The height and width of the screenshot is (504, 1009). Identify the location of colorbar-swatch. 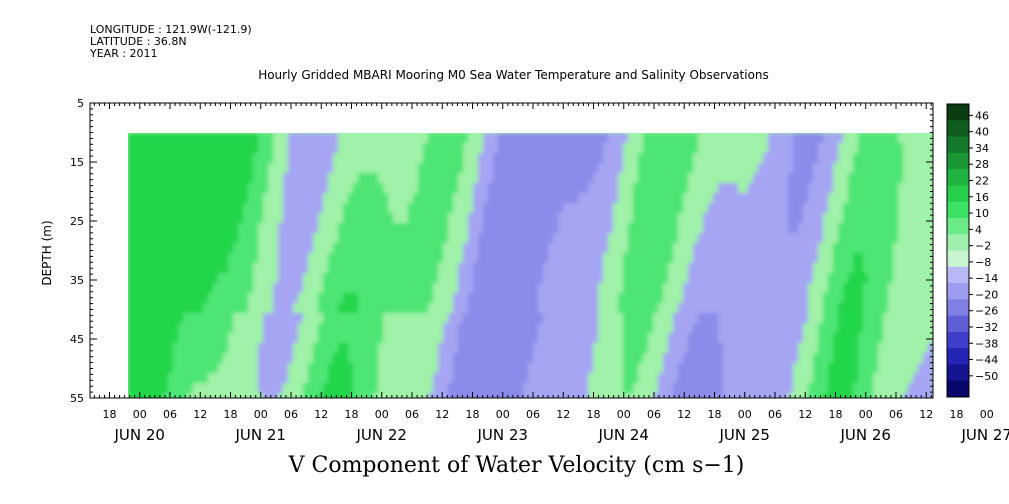
(958, 308).